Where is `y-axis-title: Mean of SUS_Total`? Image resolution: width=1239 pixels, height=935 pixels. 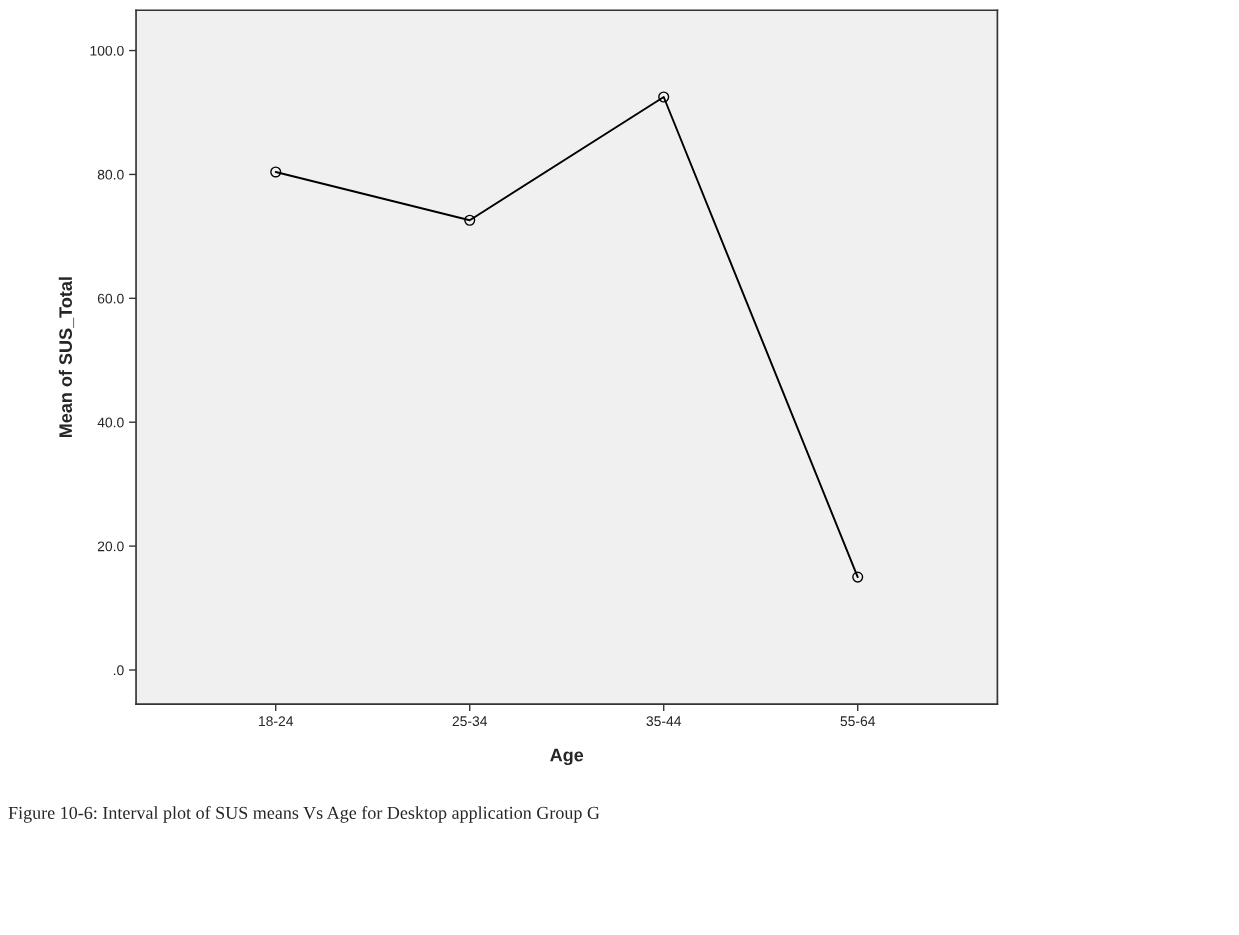 y-axis-title: Mean of SUS_Total is located at coordinates (66, 357).